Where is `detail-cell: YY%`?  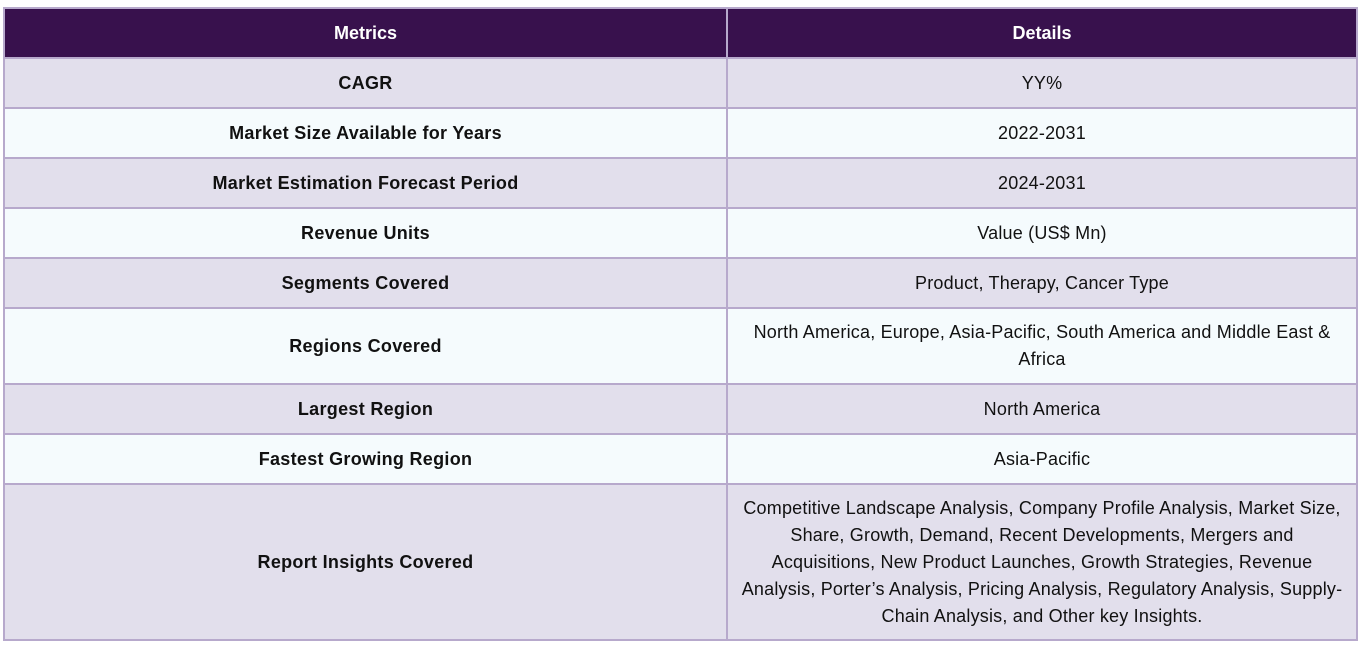
detail-cell: YY% is located at coordinates (1042, 83).